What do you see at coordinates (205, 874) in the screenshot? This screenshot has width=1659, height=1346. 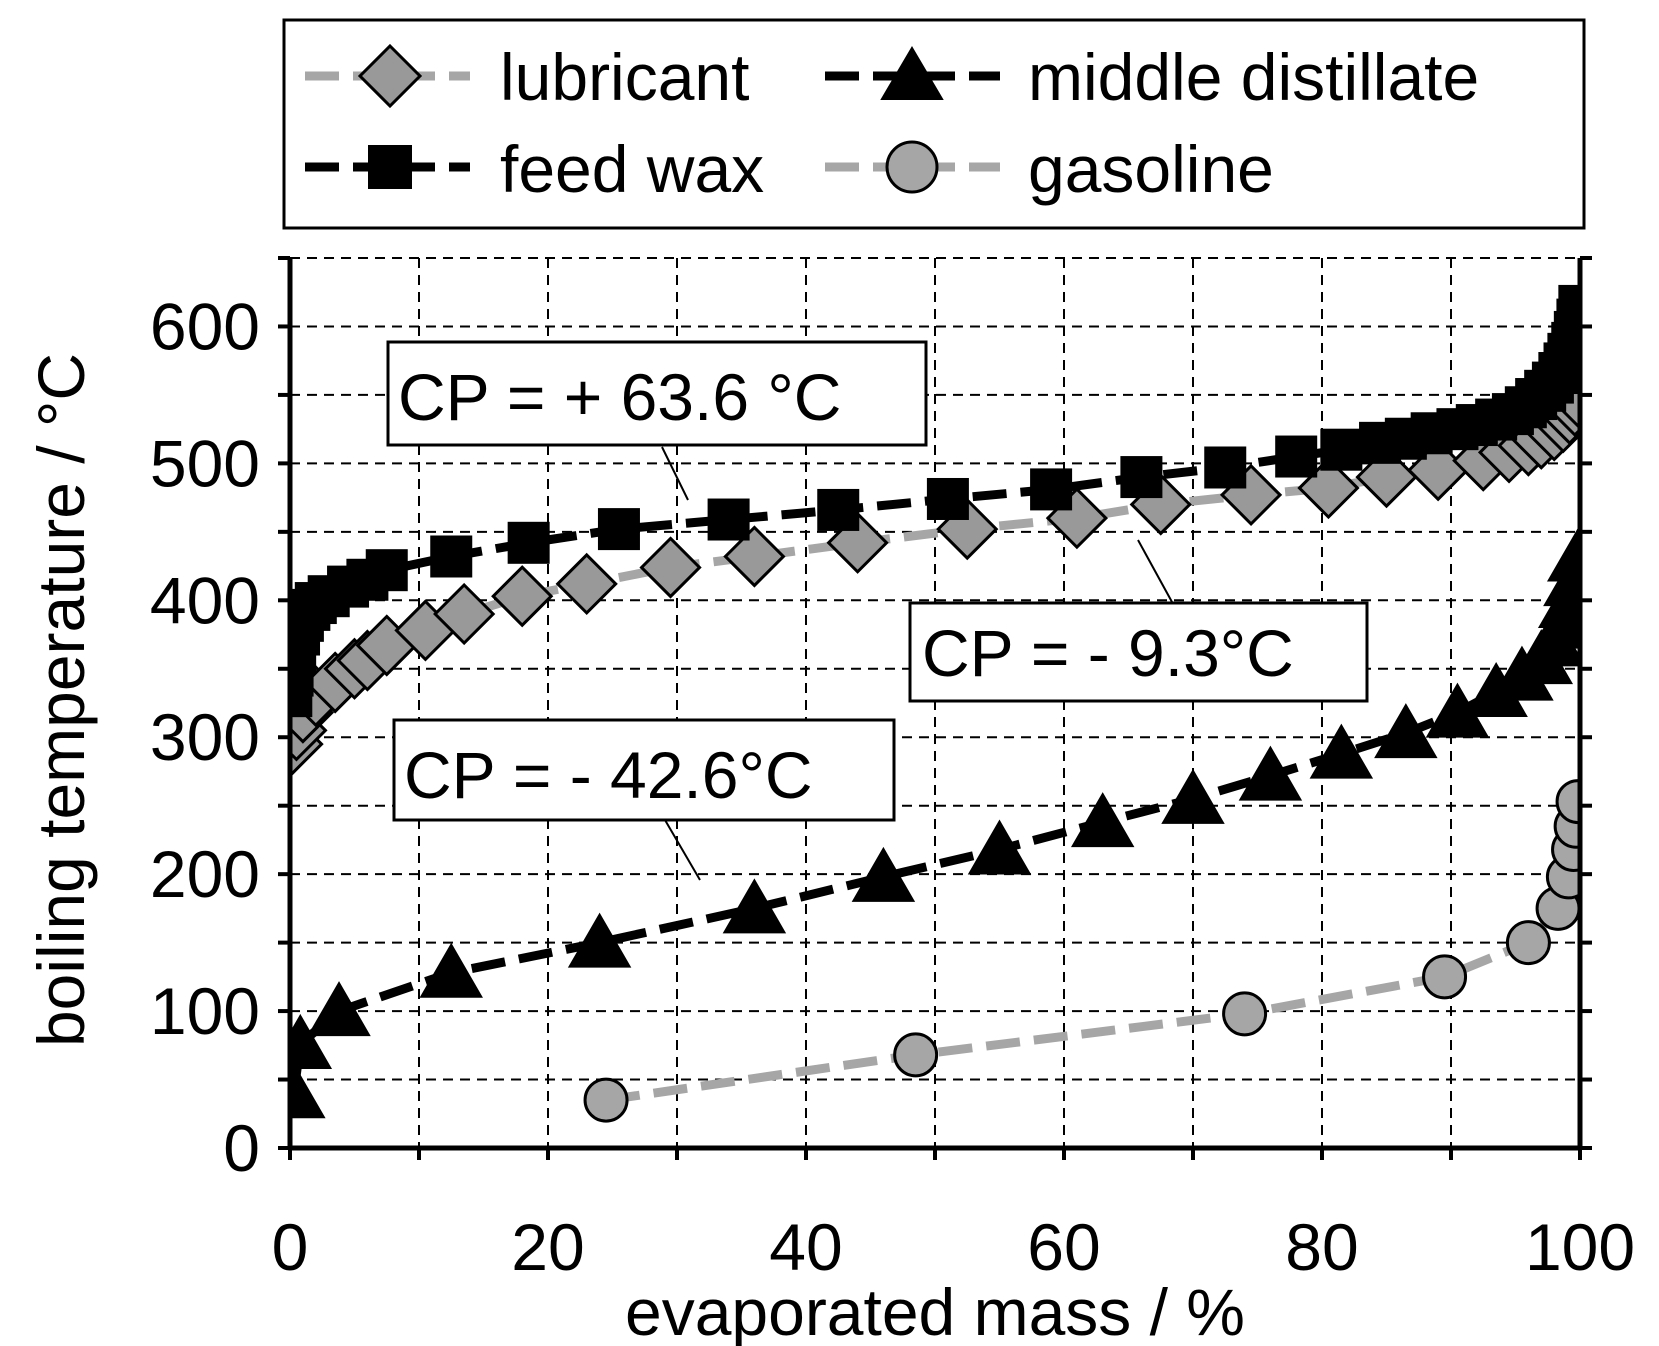 I see `y-tick-label: 200` at bounding box center [205, 874].